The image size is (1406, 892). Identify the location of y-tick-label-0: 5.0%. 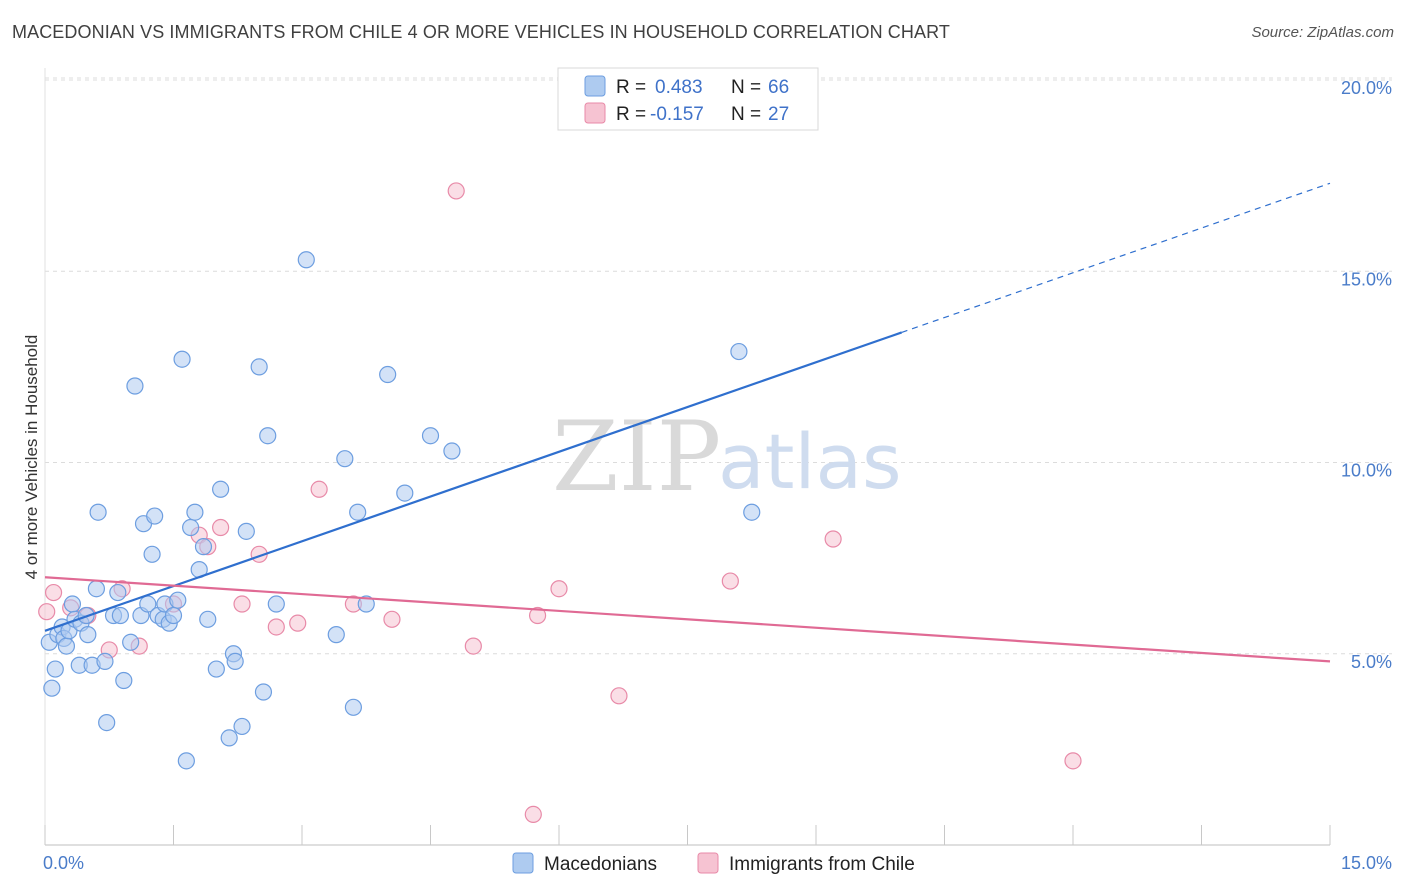
(1371, 662).